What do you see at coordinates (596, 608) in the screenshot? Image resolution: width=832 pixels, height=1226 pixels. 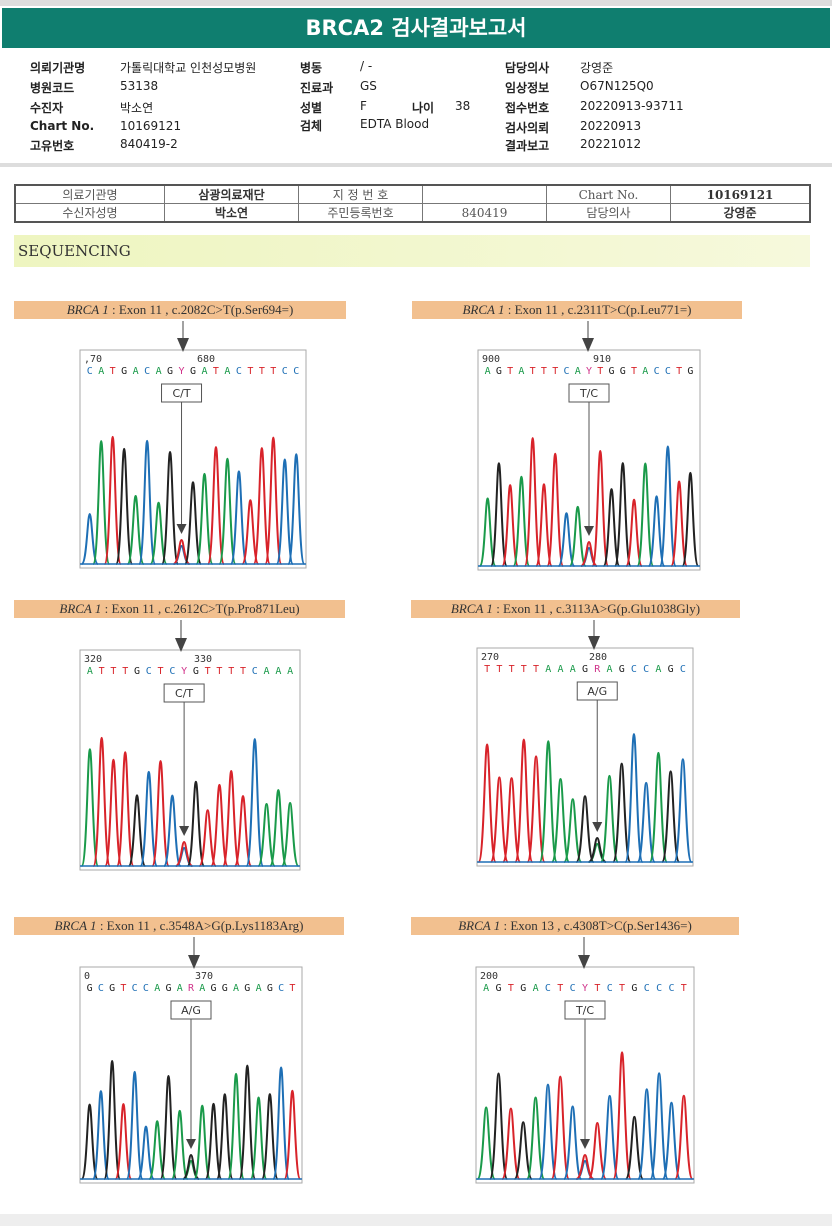 I see `variant-description: : Exon 11 , c.3113A>G(p.Glu1038Gly)` at bounding box center [596, 608].